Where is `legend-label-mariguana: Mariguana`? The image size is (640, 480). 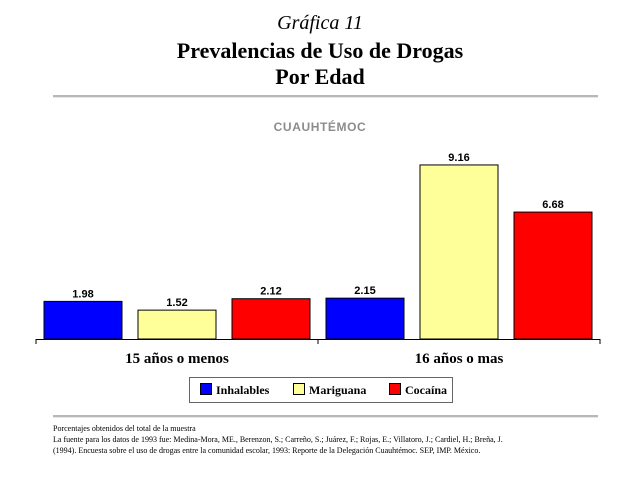
legend-label-mariguana: Mariguana is located at coordinates (338, 390).